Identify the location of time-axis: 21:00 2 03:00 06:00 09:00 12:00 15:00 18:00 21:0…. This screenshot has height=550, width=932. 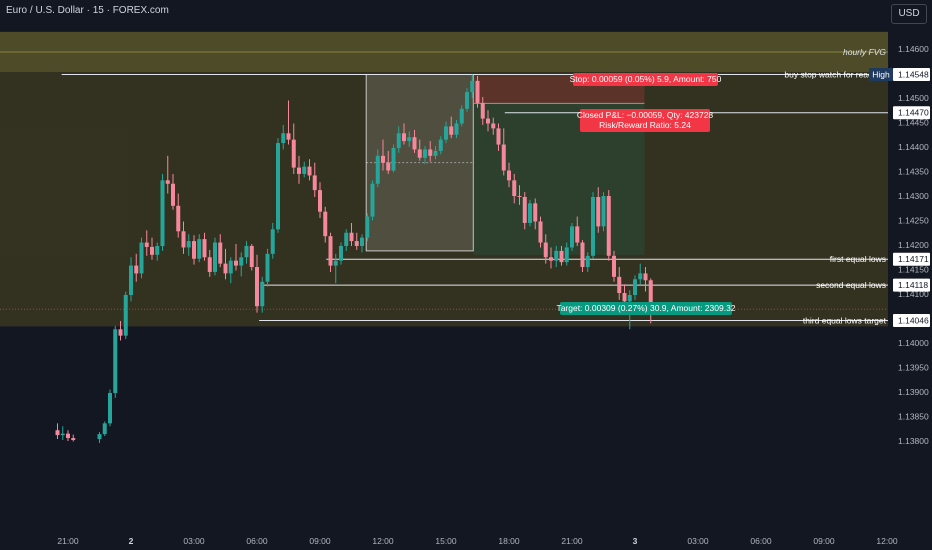
(449, 541).